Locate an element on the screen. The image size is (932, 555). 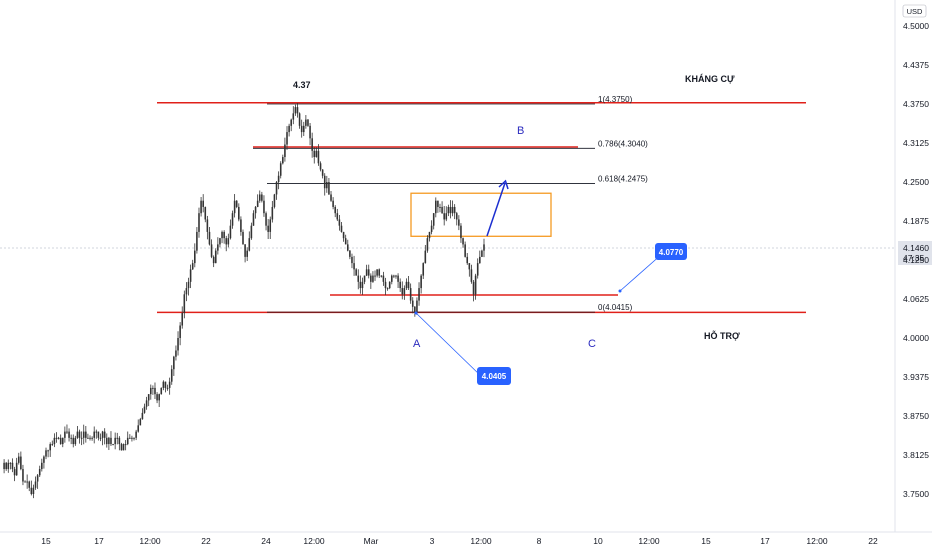
time-tick-label: Mar is located at coordinates (371, 541).